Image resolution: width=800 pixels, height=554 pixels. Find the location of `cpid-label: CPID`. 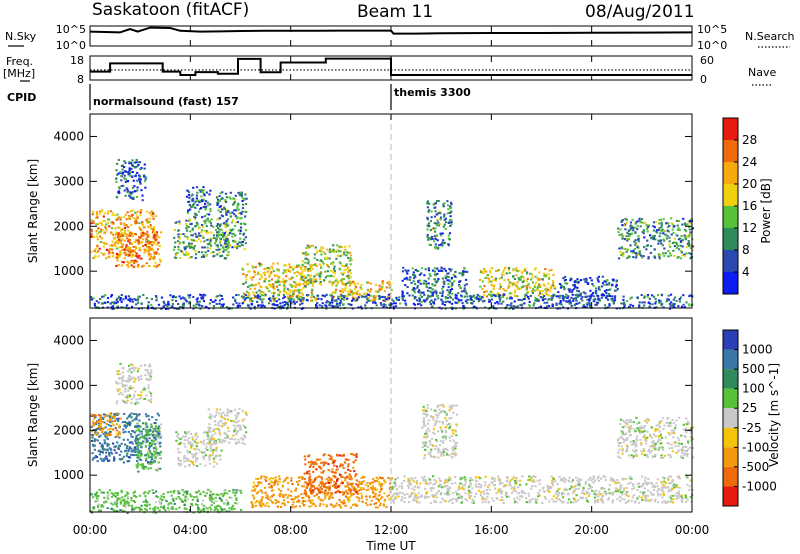

cpid-label: CPID is located at coordinates (21, 97).